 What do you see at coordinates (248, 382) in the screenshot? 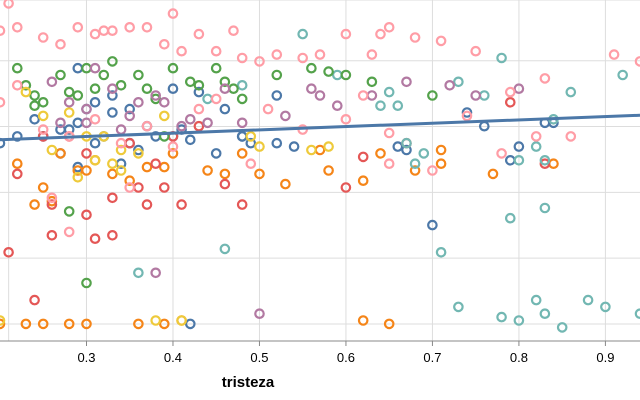
I see `x-axis-title: tristeza` at bounding box center [248, 382].